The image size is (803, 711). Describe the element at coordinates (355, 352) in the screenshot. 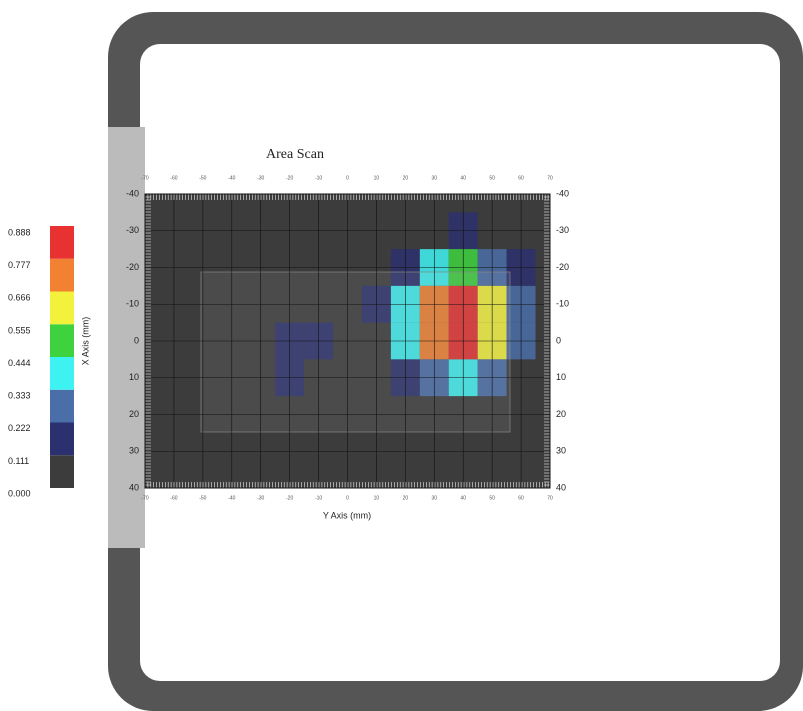

I see `device-outline` at that location.